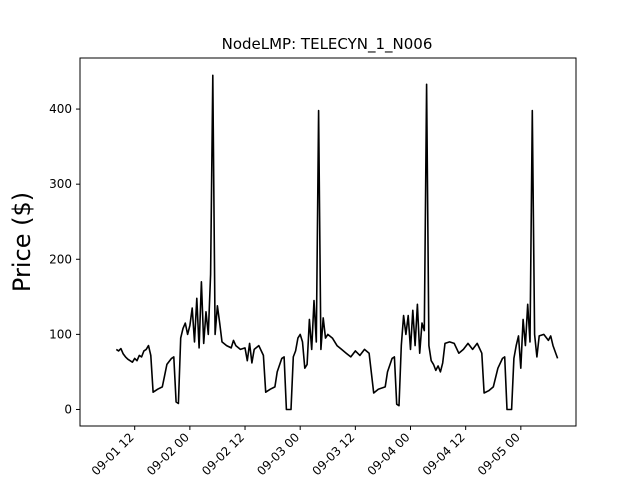  What do you see at coordinates (333, 454) in the screenshot?
I see `x-tick-label: 09-03 12` at bounding box center [333, 454].